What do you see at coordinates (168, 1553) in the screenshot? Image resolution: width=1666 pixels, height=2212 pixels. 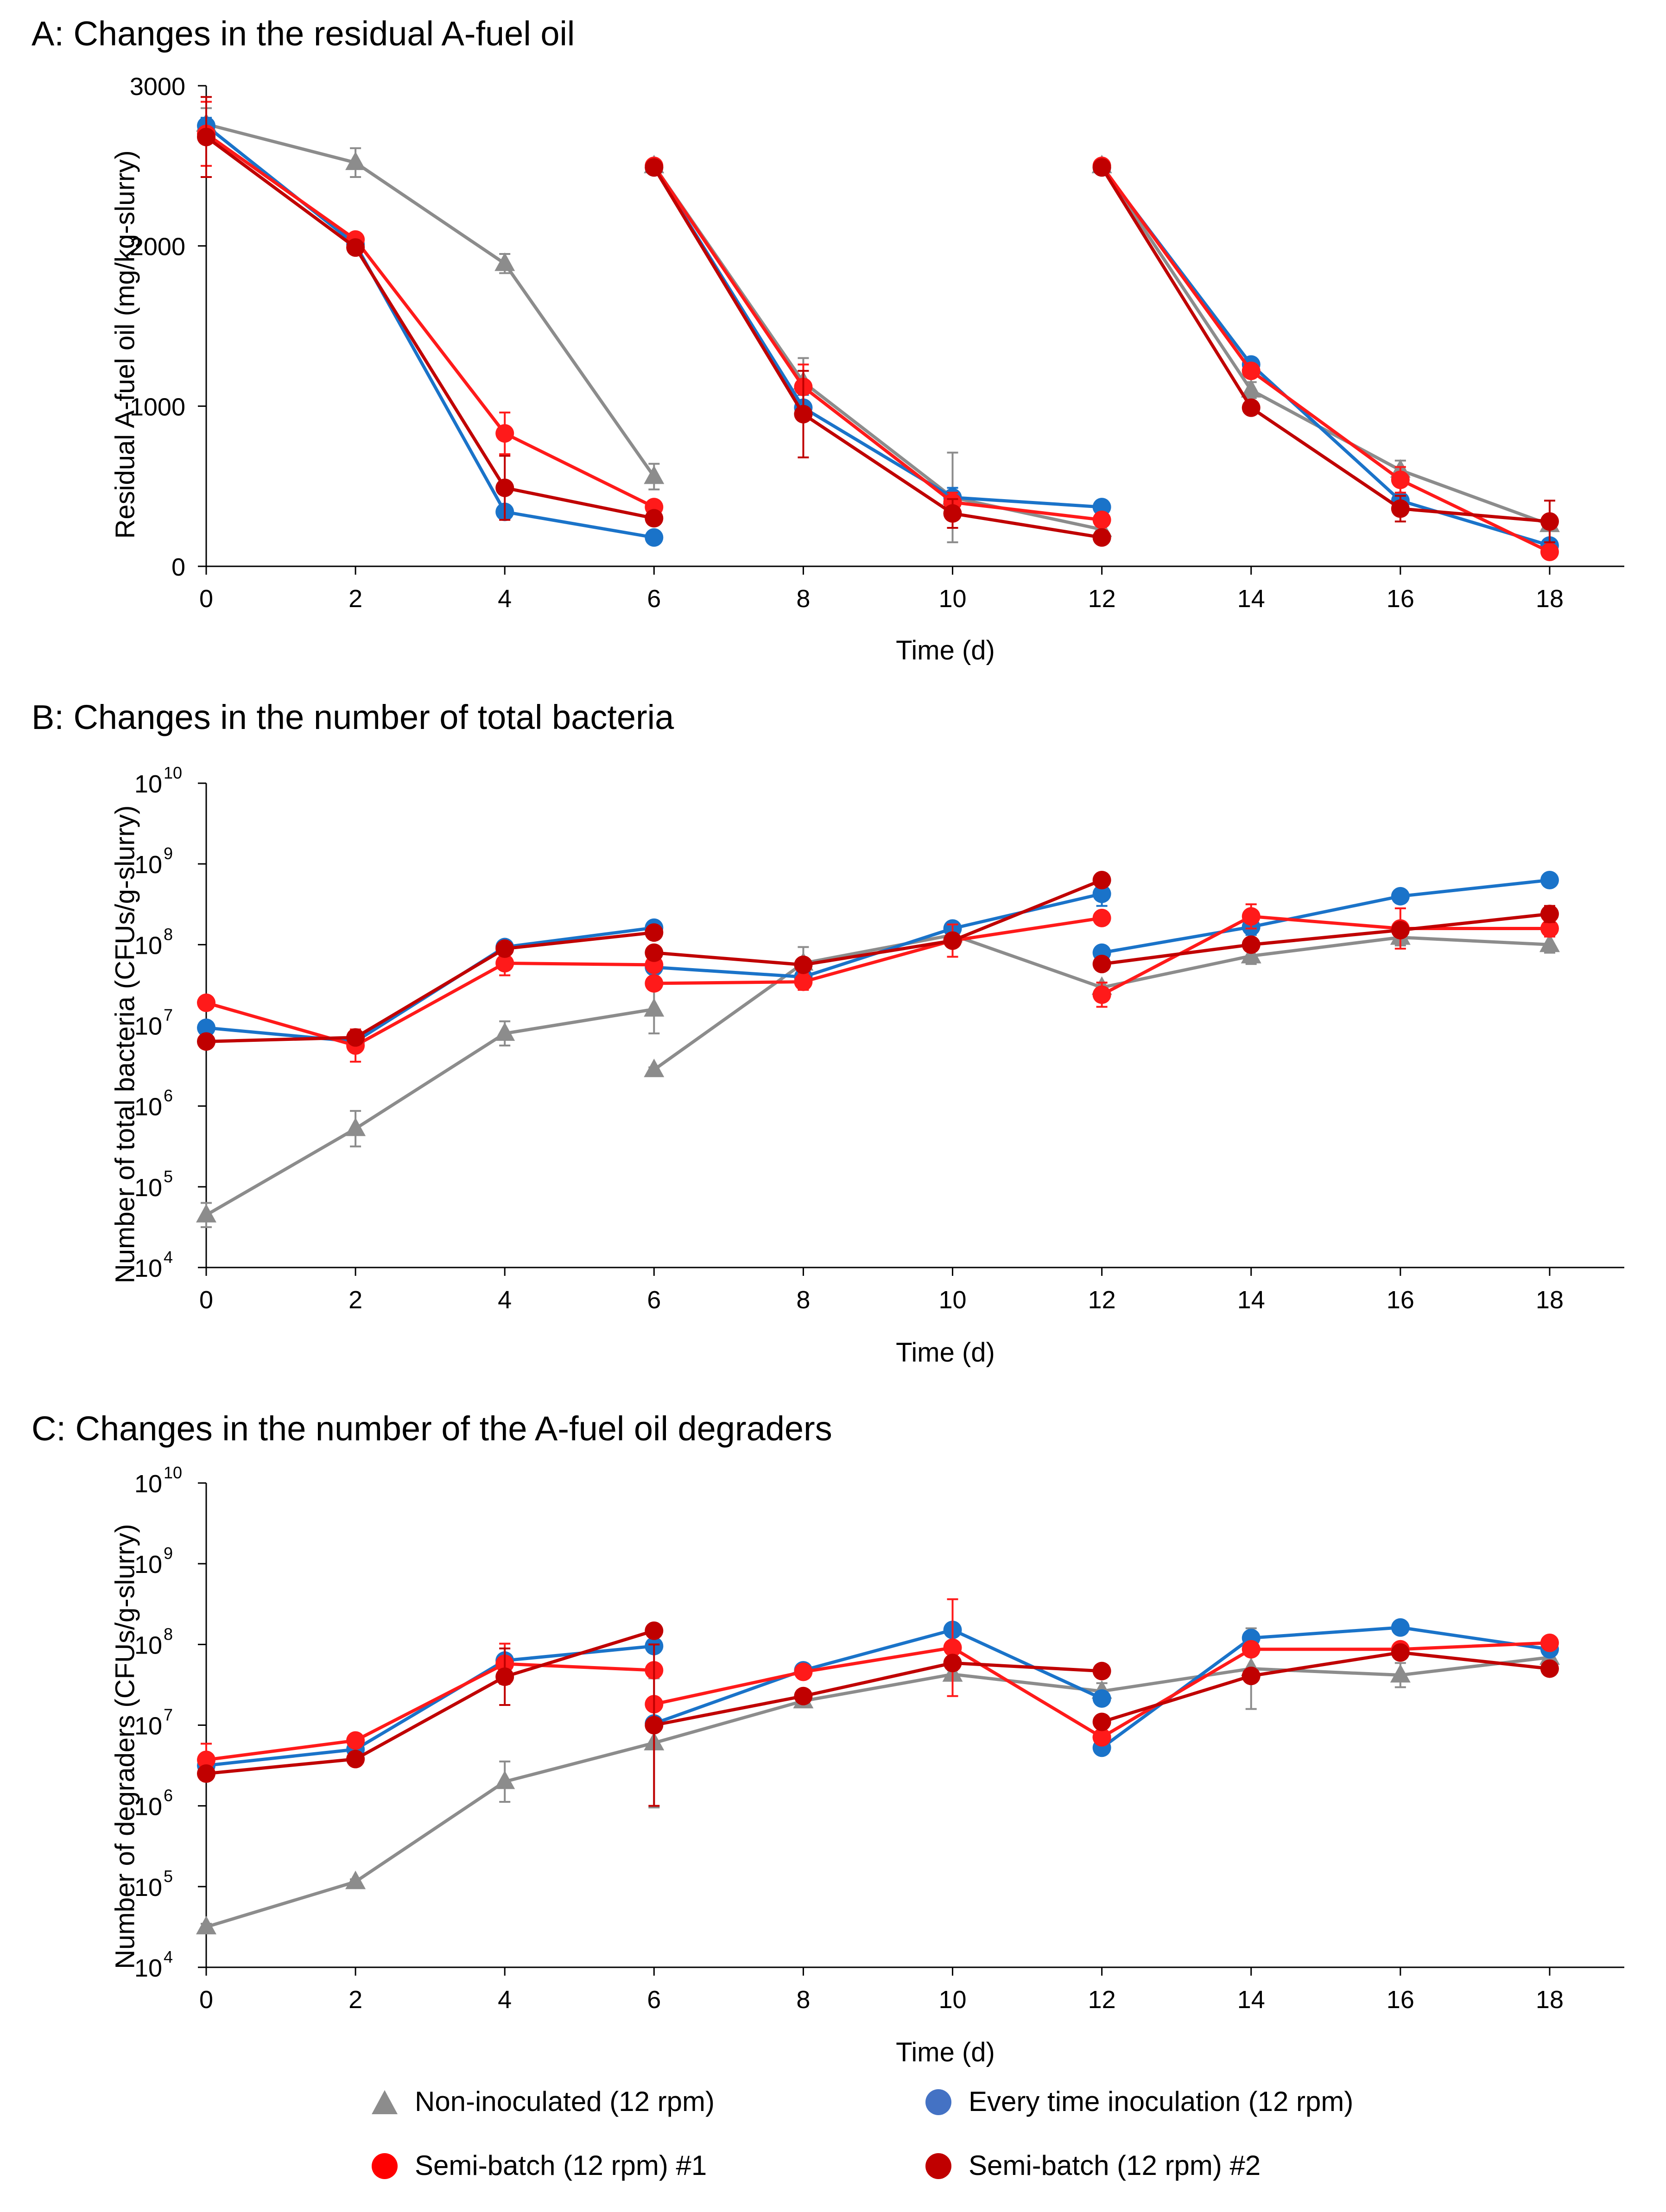 I see `y-tick-exponent: 9` at bounding box center [168, 1553].